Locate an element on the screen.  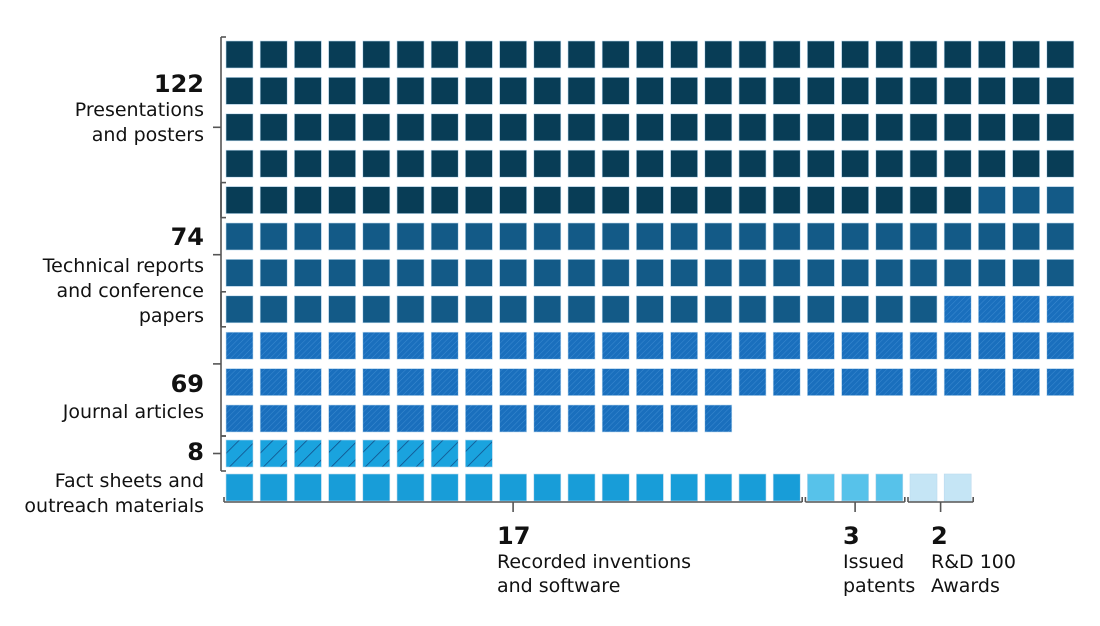
bottom-group-value-0: 17 is located at coordinates (513, 536).